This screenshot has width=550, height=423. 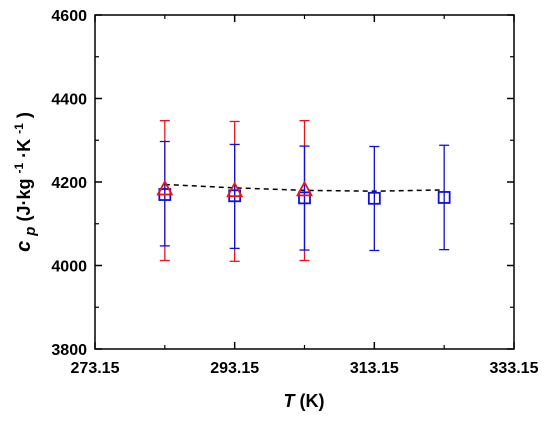 What do you see at coordinates (30, 232) in the screenshot?
I see `y-axis-symbol-subscript: p` at bounding box center [30, 232].